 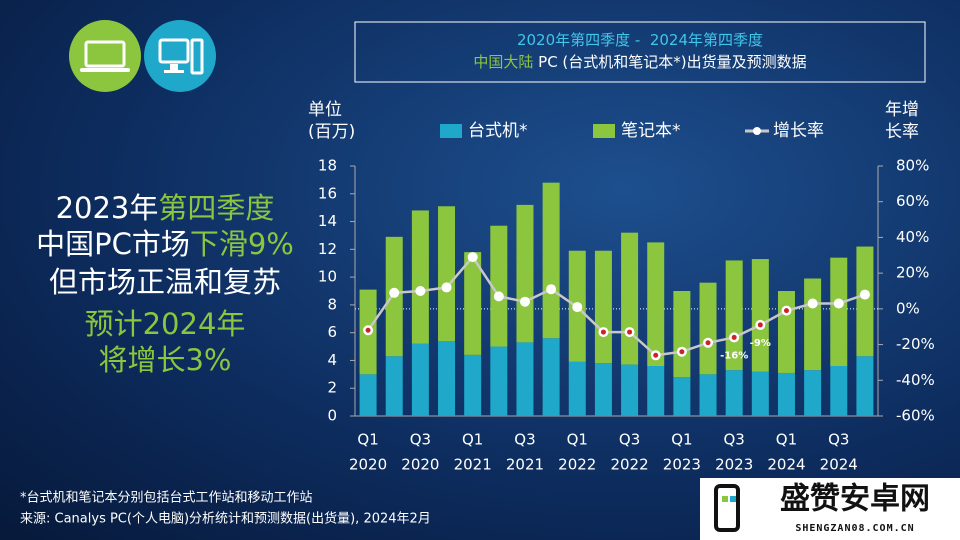 I want to click on legend-label: 笔记本*, so click(x=651, y=131).